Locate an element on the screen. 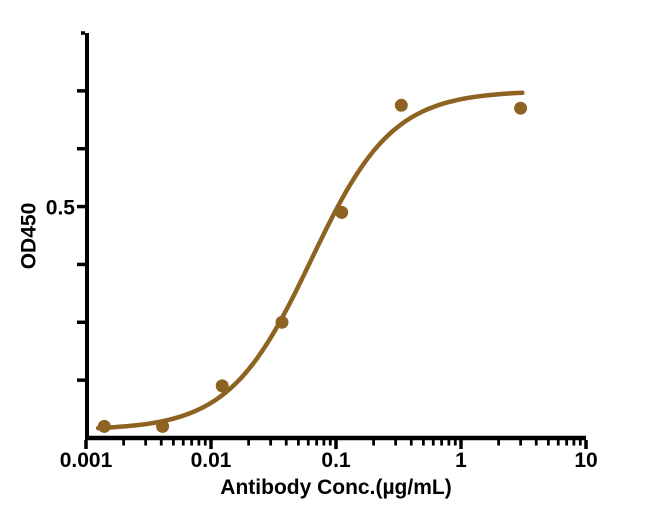 This screenshot has height=519, width=650. y-tick-label: 0.5 is located at coordinates (61, 208).